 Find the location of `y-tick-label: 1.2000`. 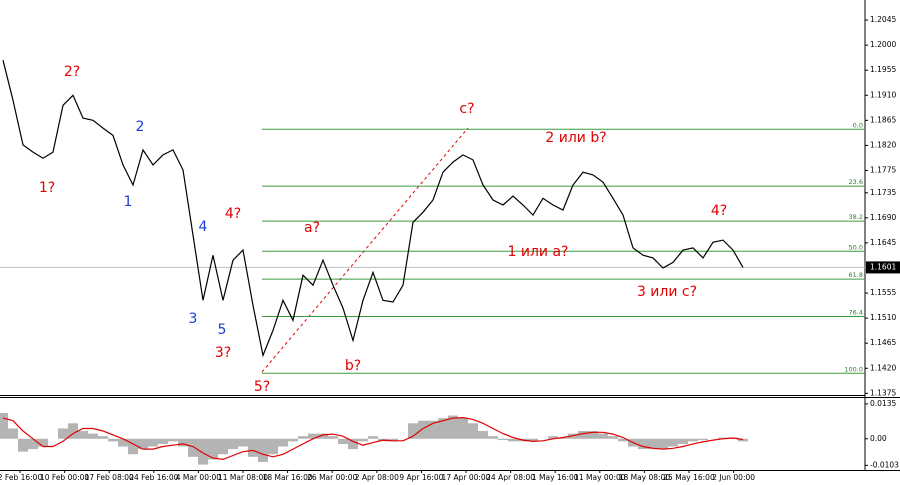

y-tick-label: 1.2000 is located at coordinates (883, 44).